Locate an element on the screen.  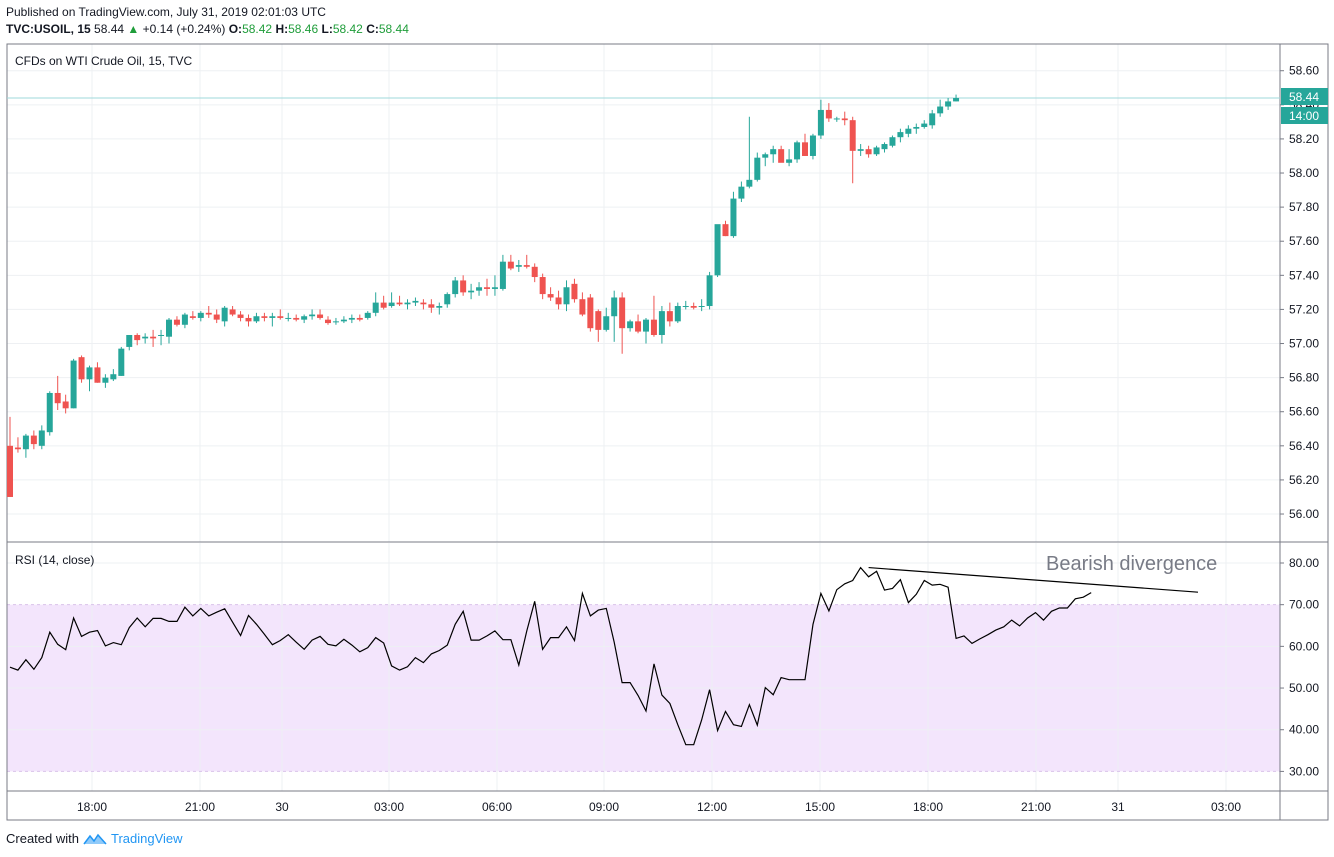
divergence-trendline is located at coordinates (1033, 579).